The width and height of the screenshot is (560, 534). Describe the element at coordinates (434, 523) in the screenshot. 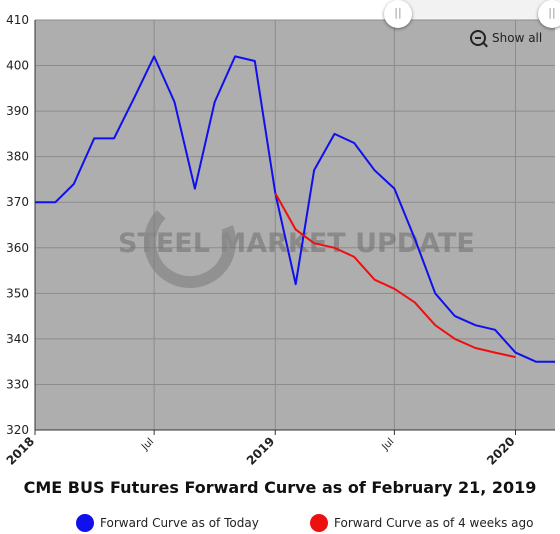

I see `legend-label-4-weeks-ago: Forward Curve as of 4 weeks ago` at that location.